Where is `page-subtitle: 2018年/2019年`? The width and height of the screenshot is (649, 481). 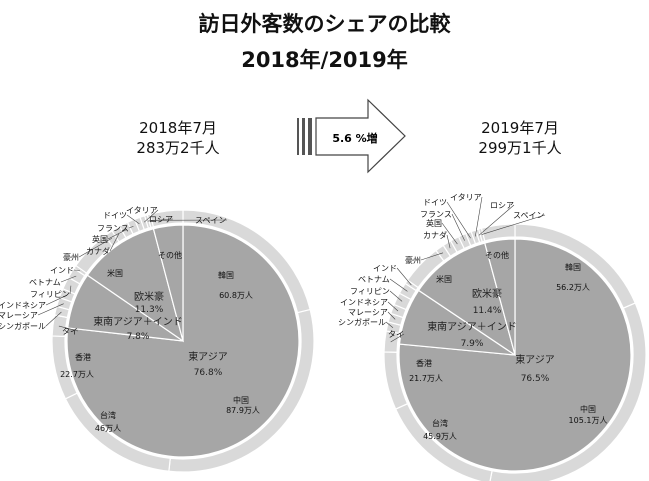
page-subtitle: 2018年/2019年 is located at coordinates (324, 60).